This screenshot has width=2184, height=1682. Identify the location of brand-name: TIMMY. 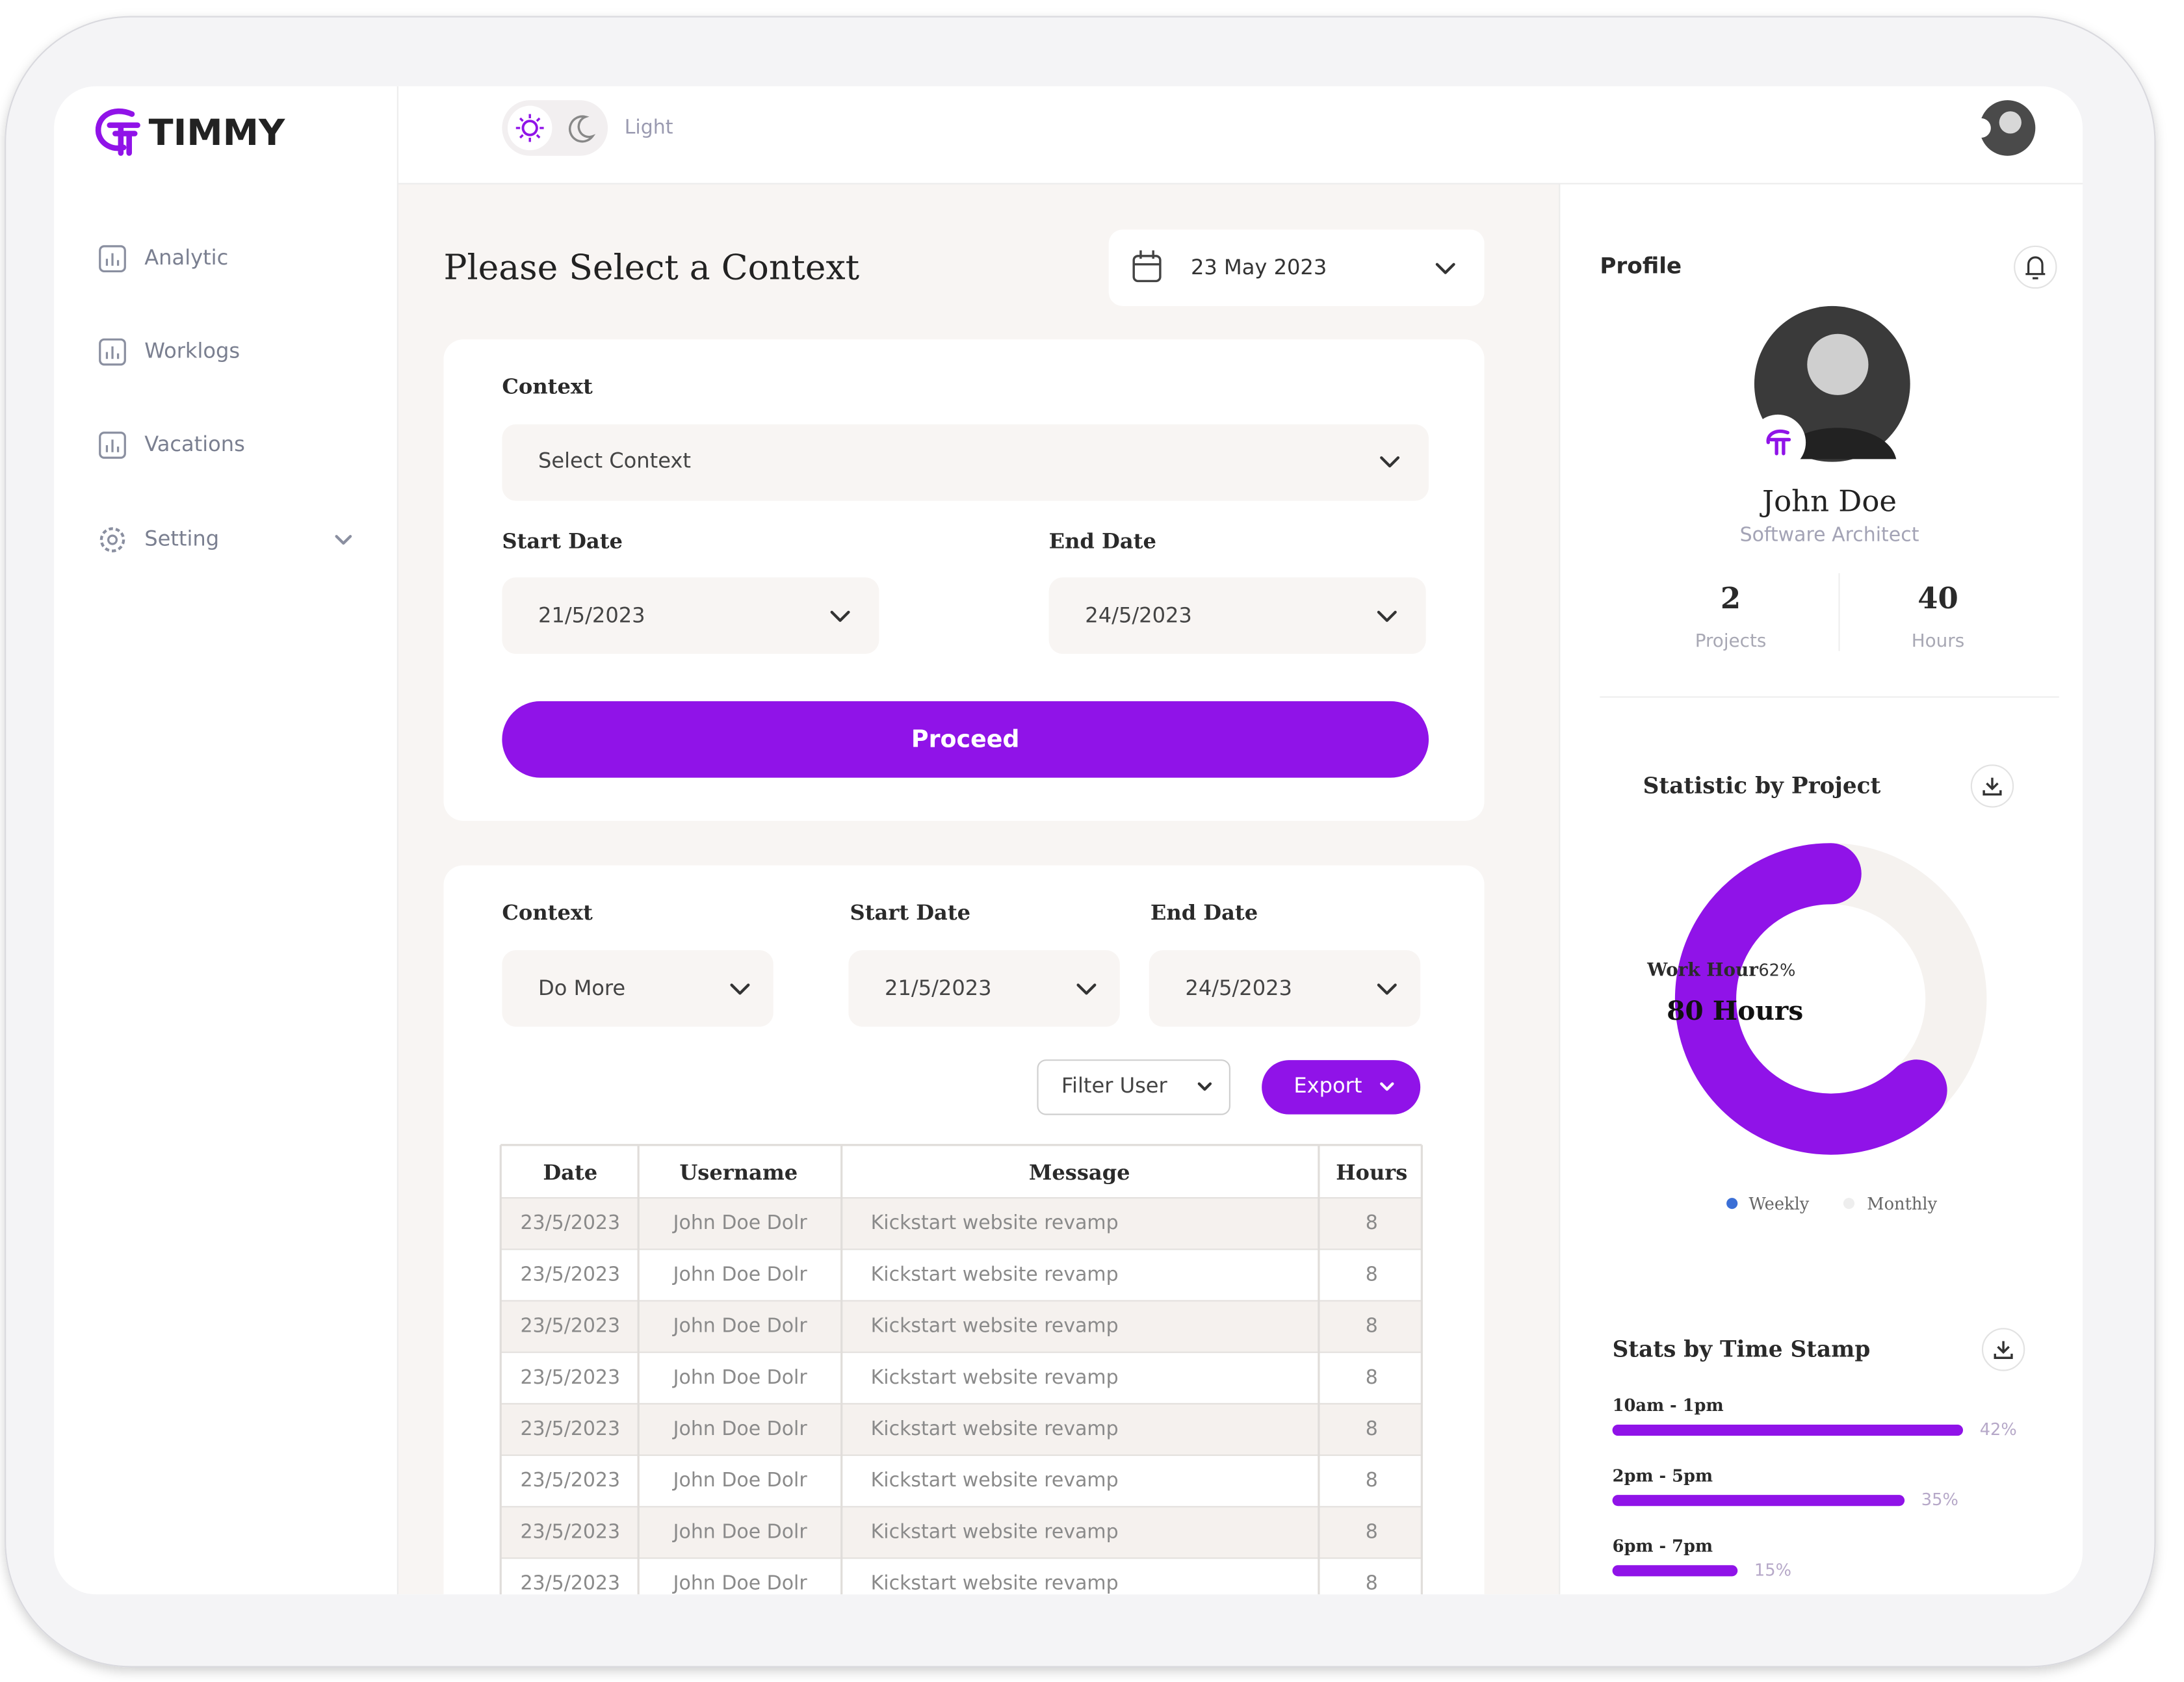
(217, 133).